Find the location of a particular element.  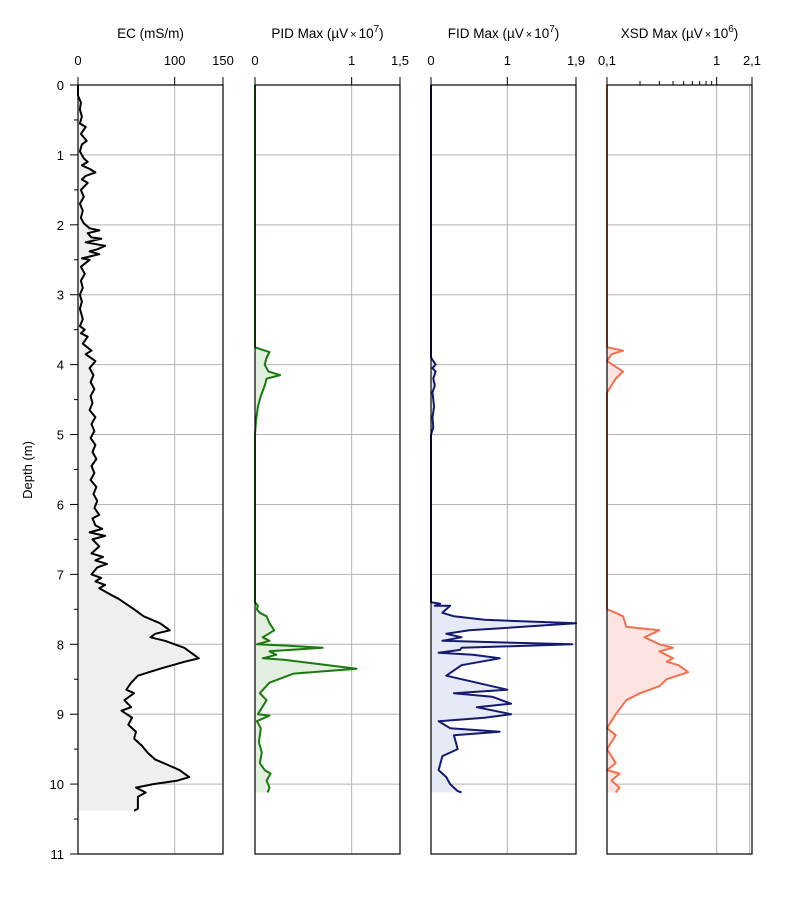

depth-tick-label: 0 is located at coordinates (60, 85).